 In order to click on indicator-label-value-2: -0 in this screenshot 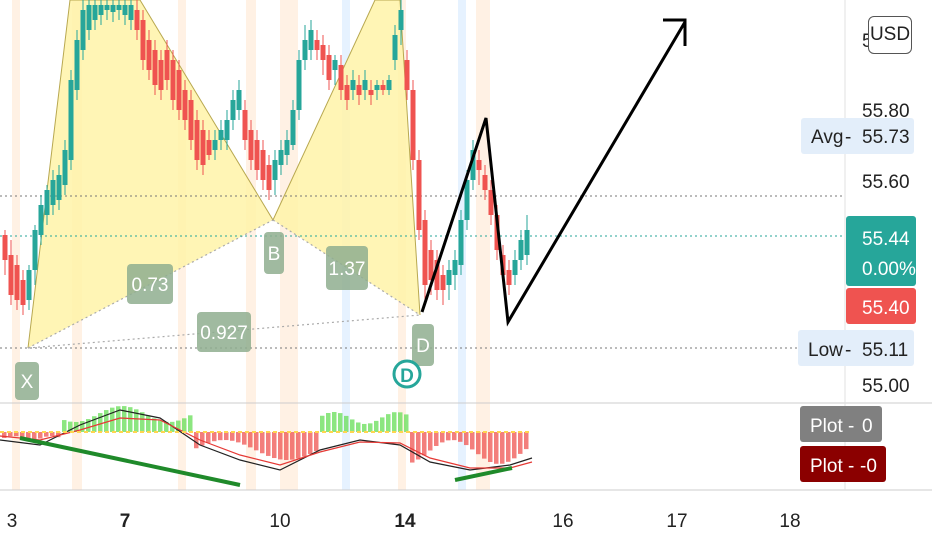, I will do `click(868, 466)`.